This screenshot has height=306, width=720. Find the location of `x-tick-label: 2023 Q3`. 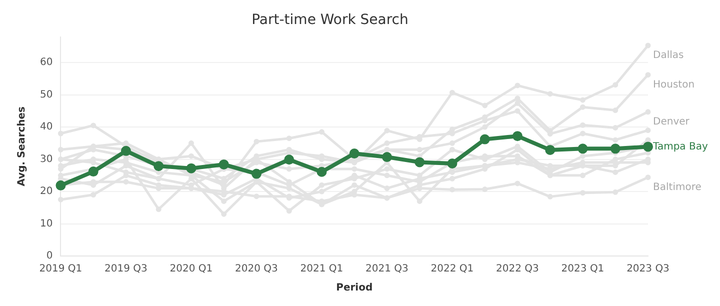

x-tick-label: 2023 Q3 is located at coordinates (648, 269).